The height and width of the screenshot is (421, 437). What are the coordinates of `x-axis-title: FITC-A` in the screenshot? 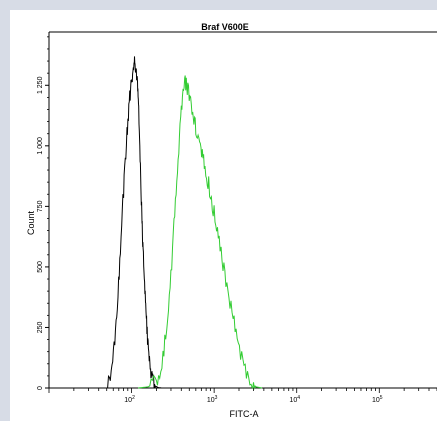 It's located at (244, 414).